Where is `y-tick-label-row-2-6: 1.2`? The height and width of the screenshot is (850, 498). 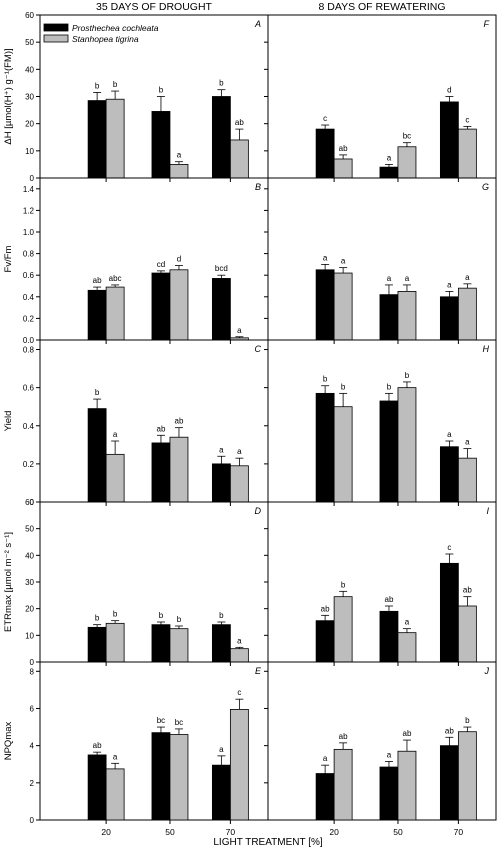
y-tick-label-row-2-6: 1.2 is located at coordinates (29, 210).